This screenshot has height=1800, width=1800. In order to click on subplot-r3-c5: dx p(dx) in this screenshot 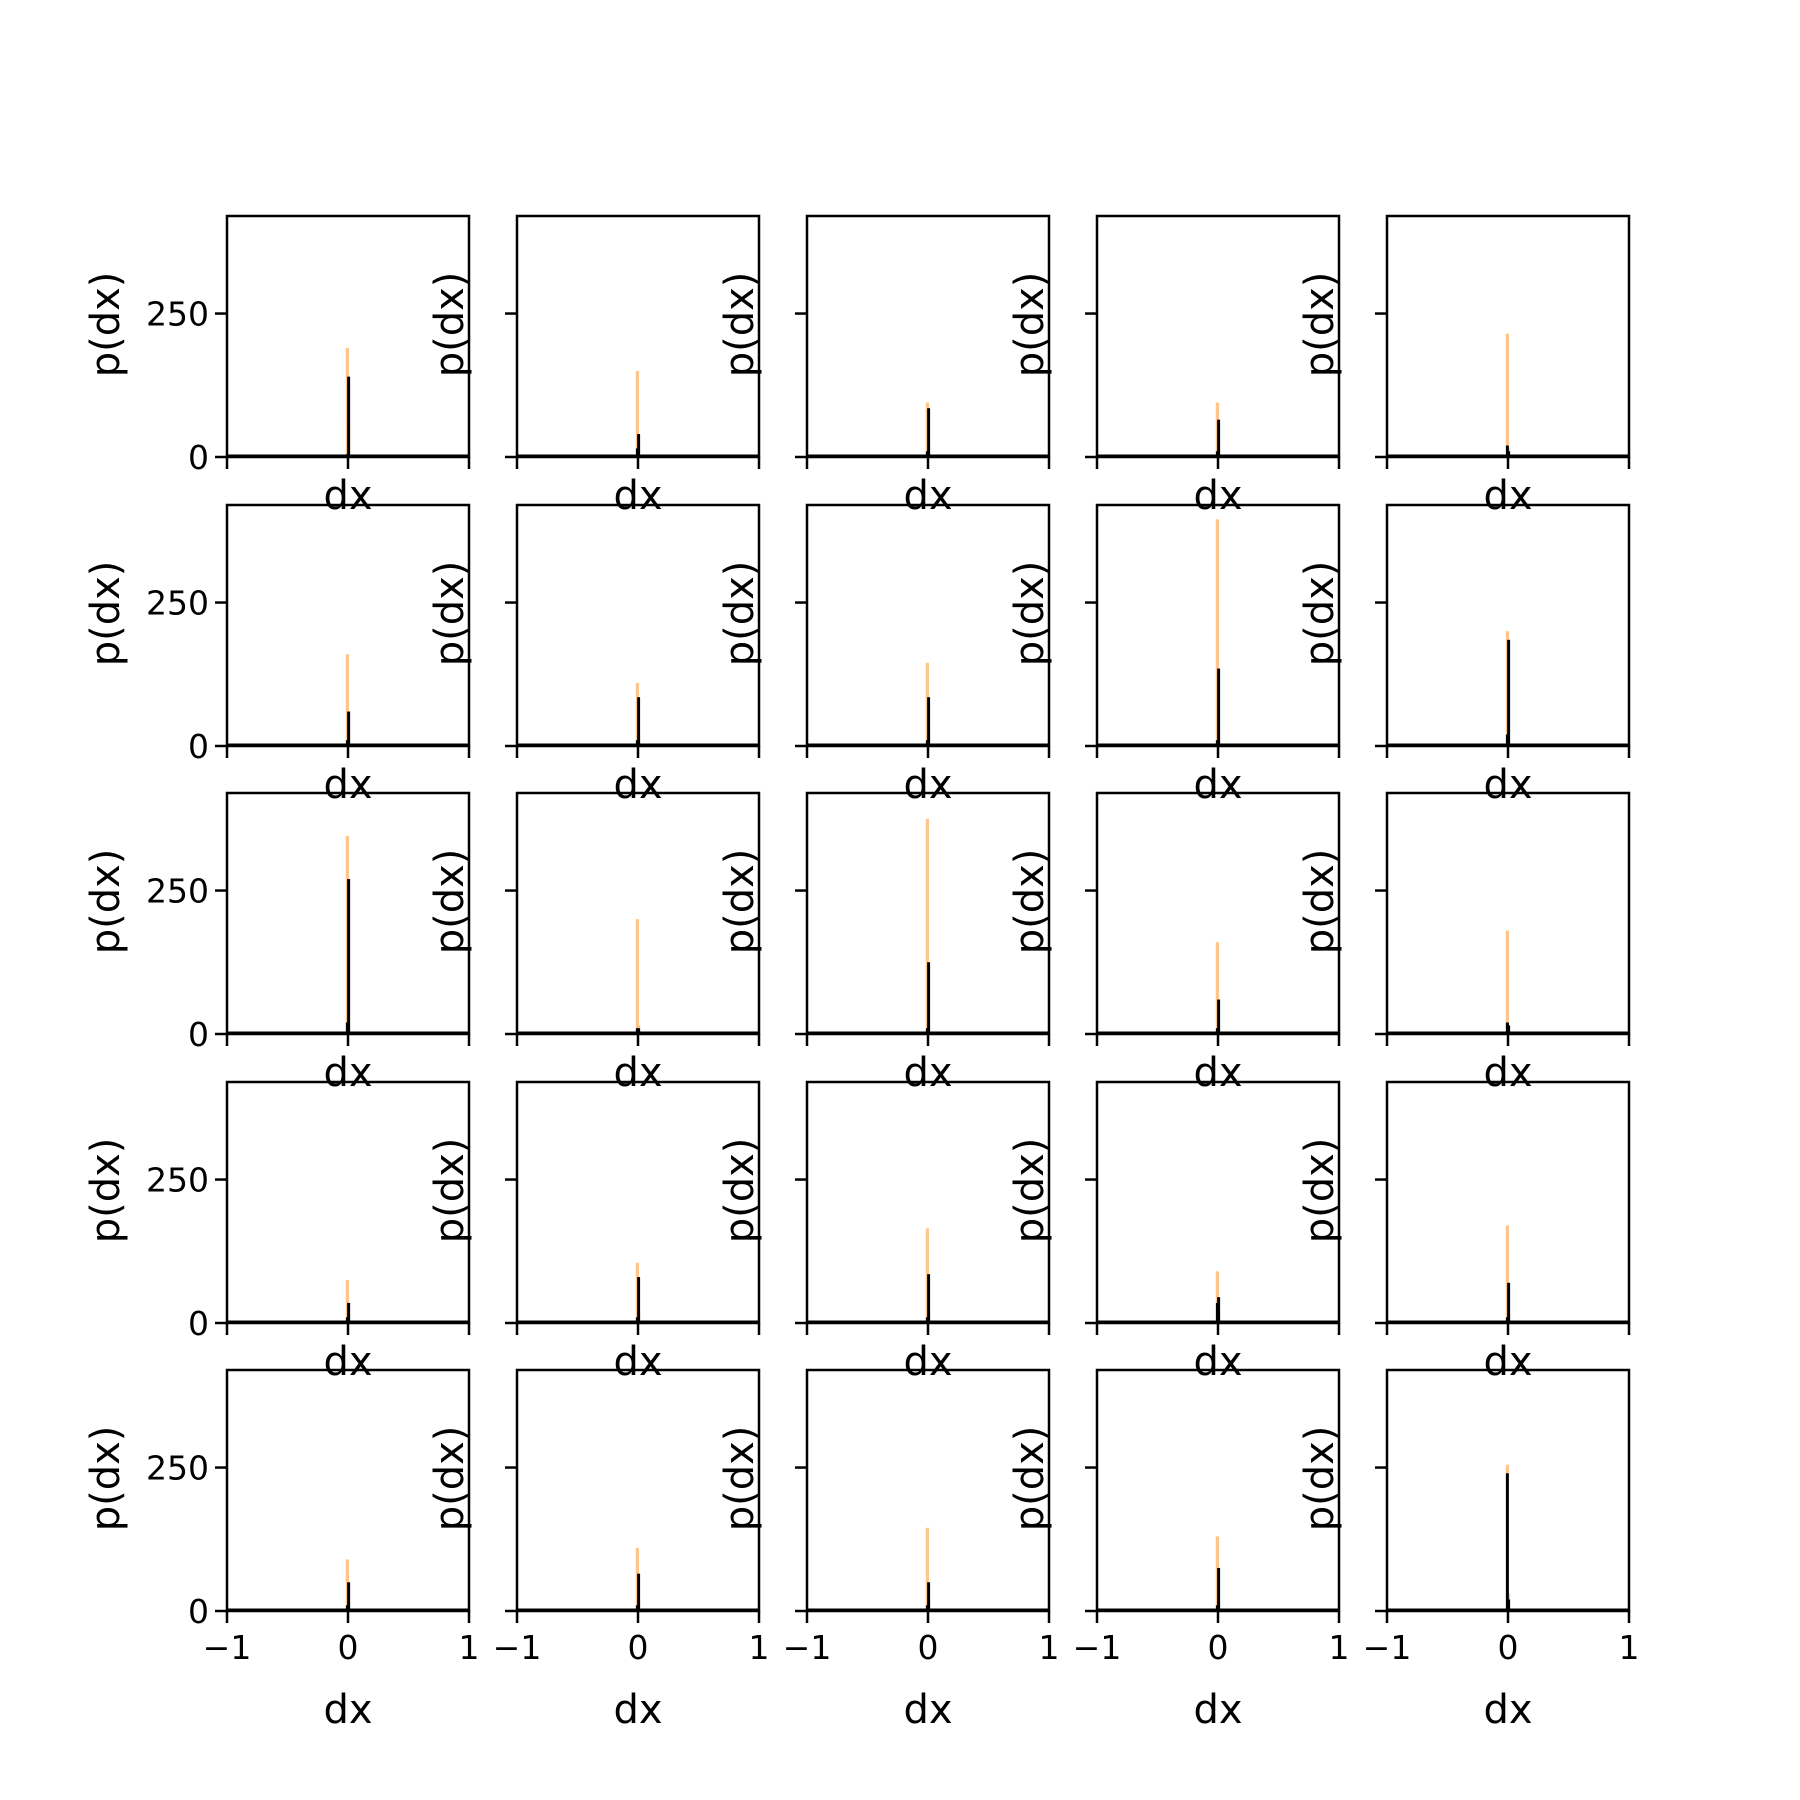, I will do `click(1464, 943)`.